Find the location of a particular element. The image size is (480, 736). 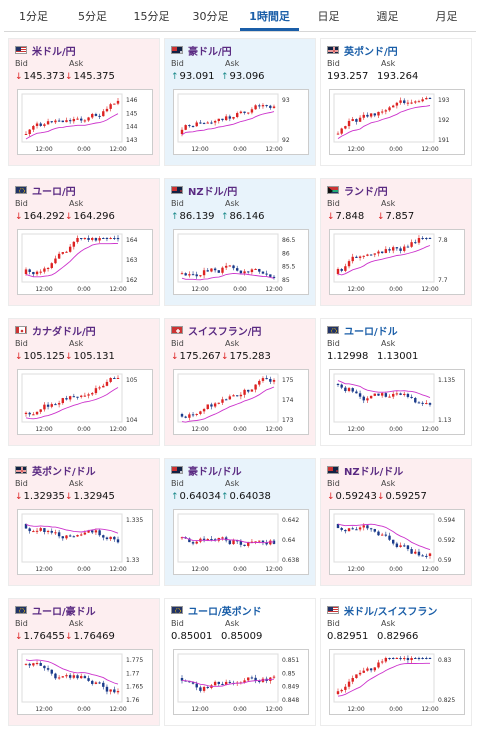

card-title: NZドル/ドル is located at coordinates (365, 470).